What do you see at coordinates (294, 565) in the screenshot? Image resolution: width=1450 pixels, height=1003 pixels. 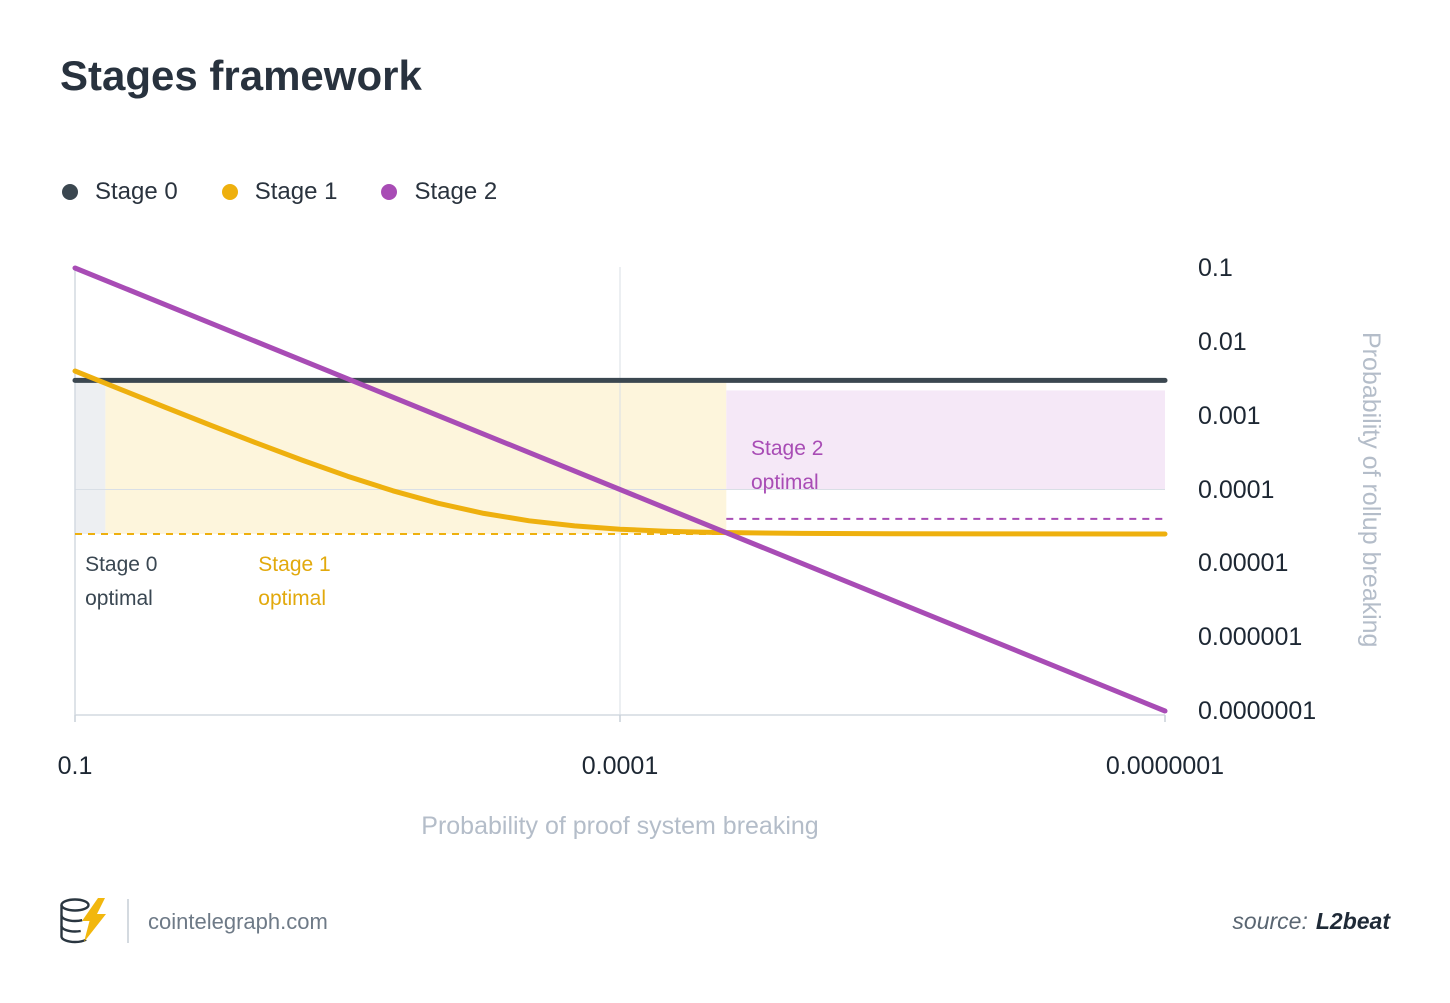 I see `annotation-line: Stage 1` at bounding box center [294, 565].